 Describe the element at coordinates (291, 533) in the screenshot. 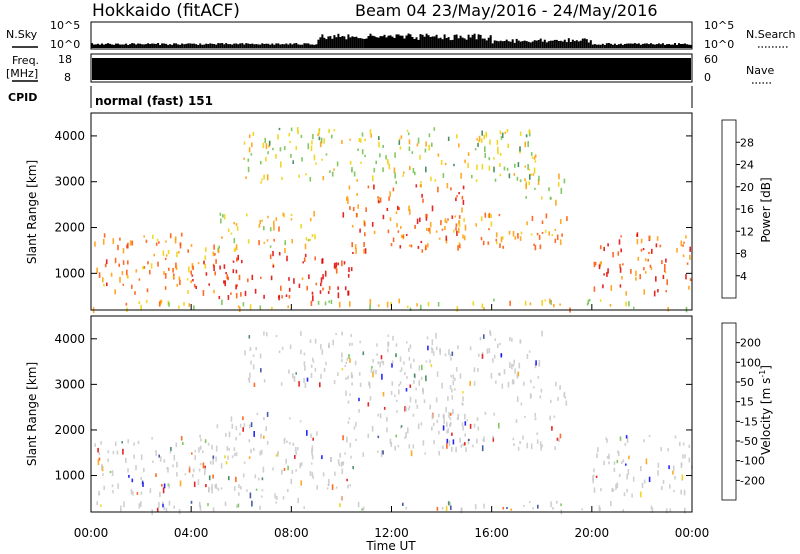

I see `xtick-label: 08:00` at that location.